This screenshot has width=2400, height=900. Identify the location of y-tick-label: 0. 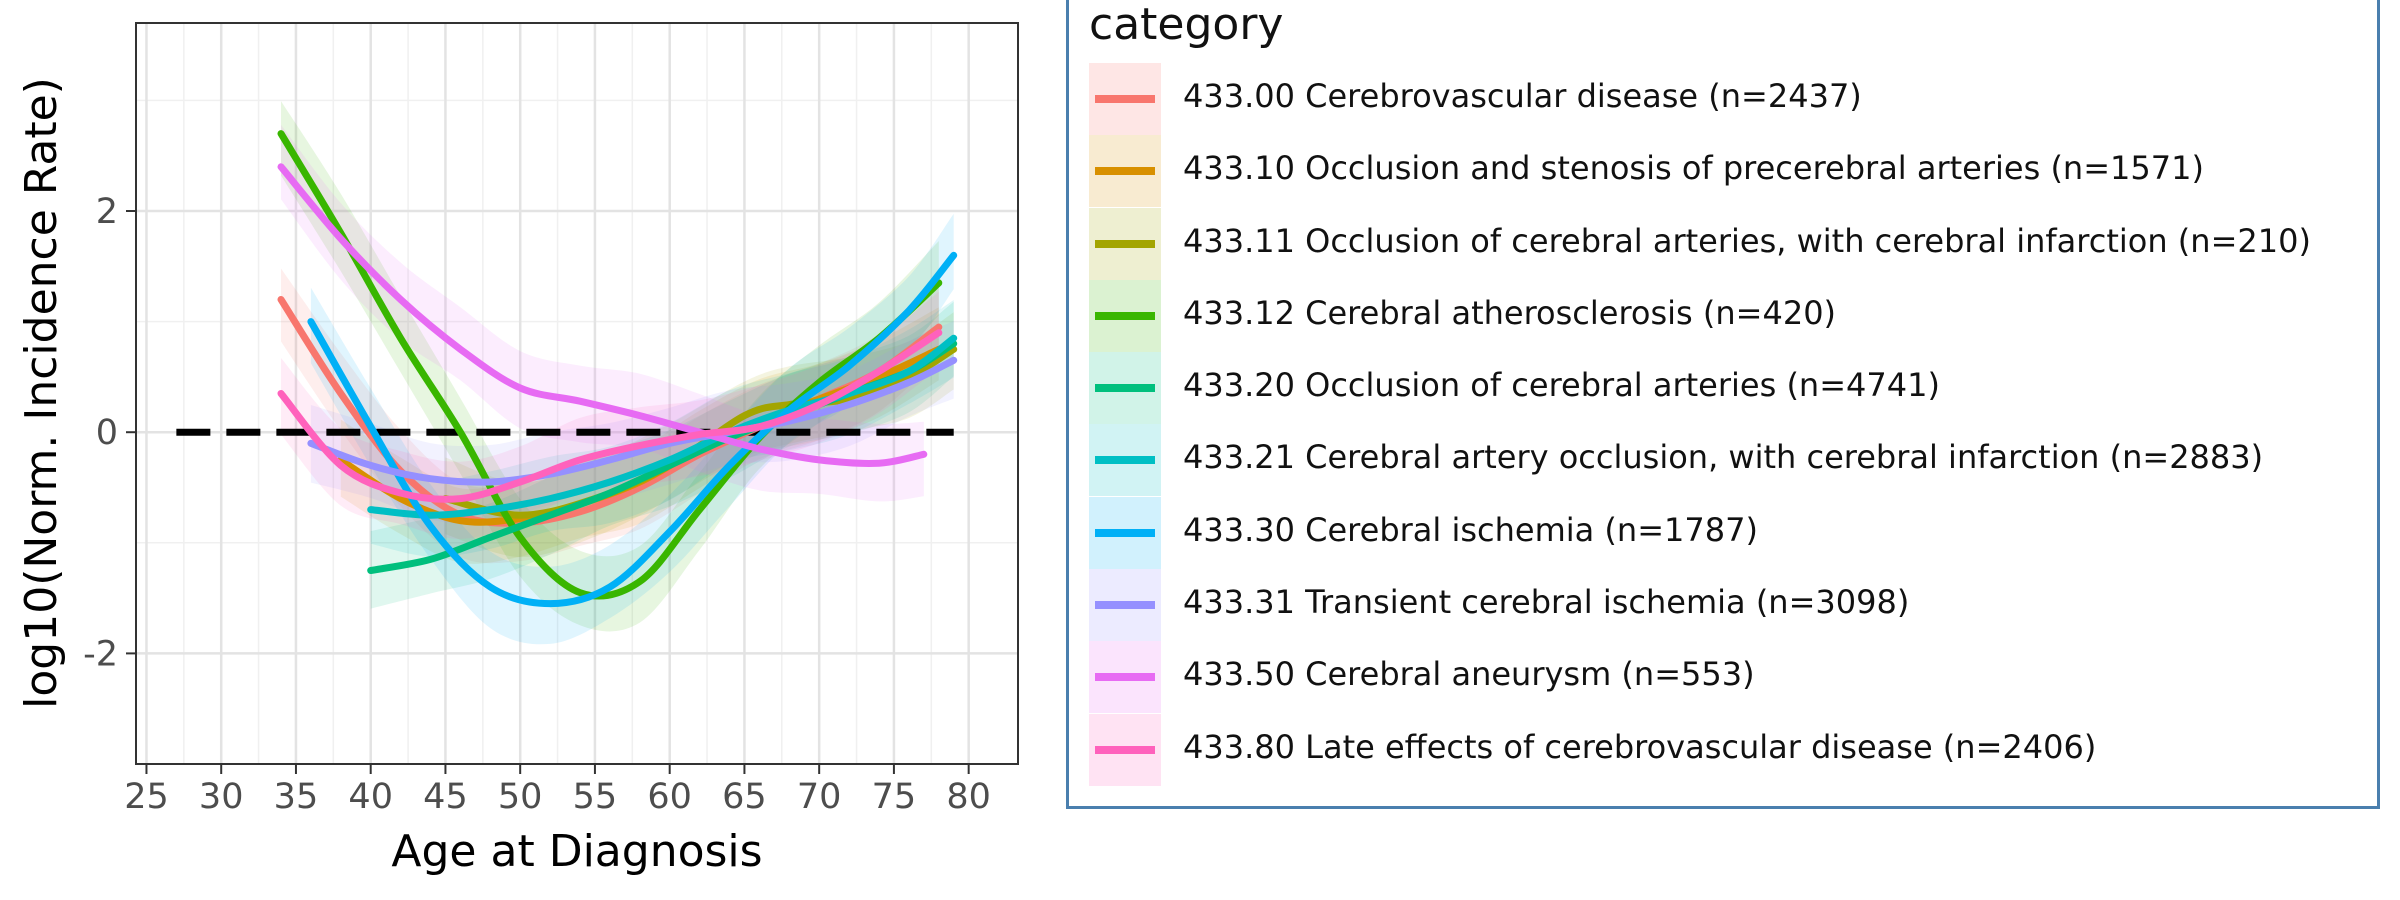
(107, 433).